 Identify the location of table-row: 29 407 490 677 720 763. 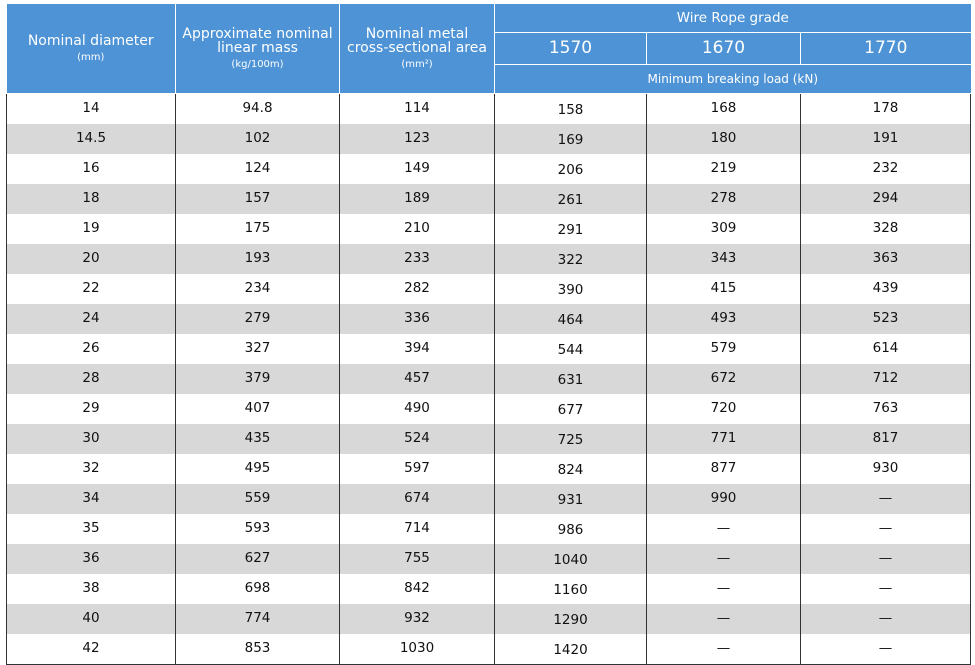
(489, 409).